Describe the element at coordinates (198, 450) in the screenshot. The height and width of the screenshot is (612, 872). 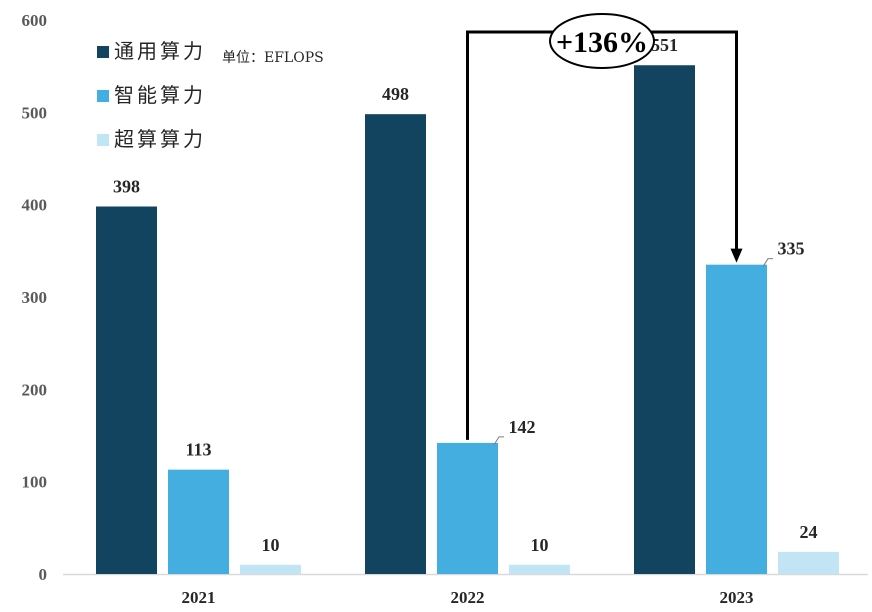
I see `data-label: 113` at that location.